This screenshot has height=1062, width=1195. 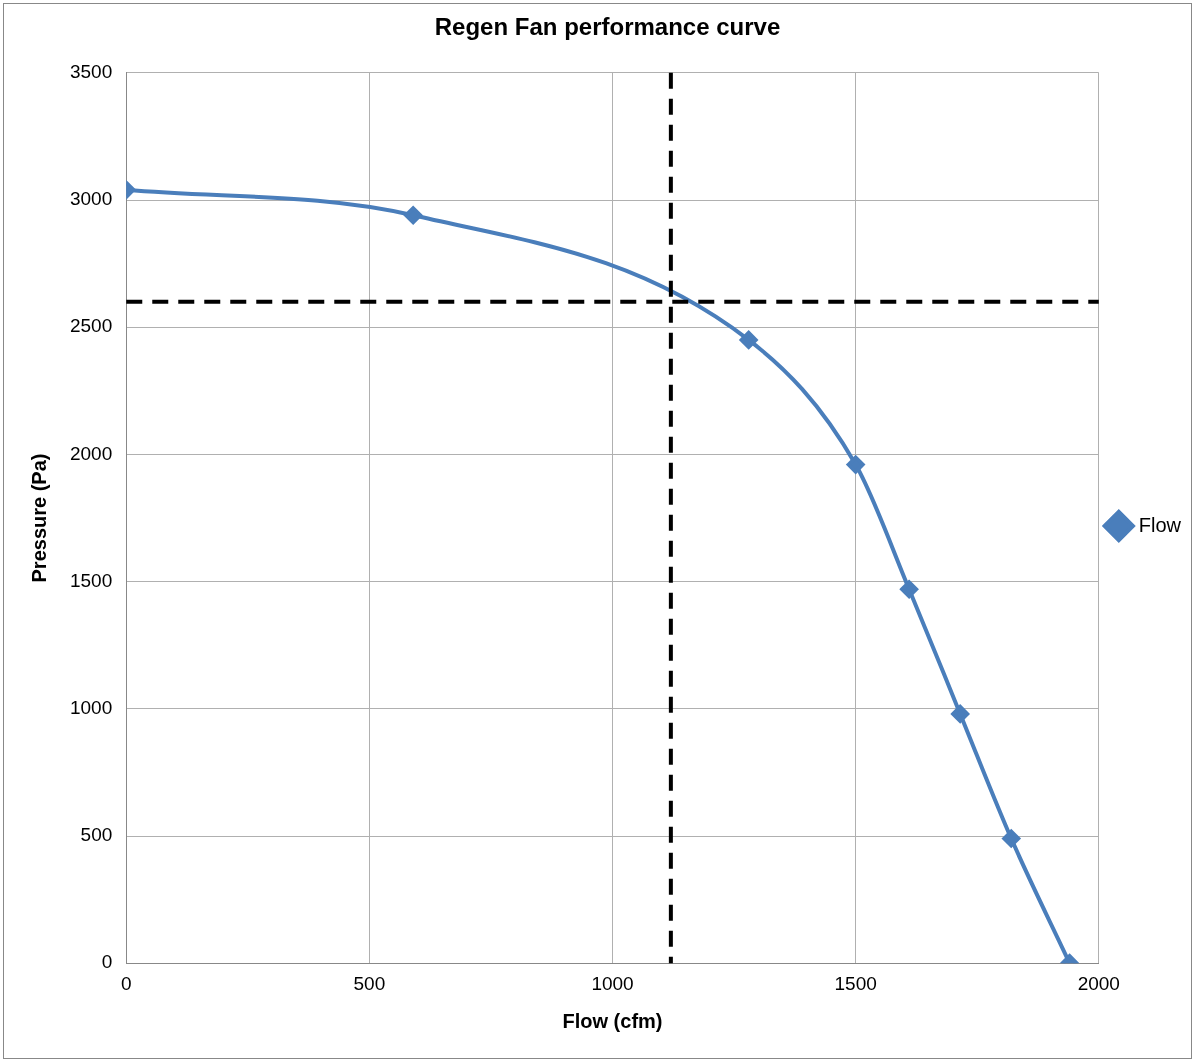 I want to click on y-tick-label: 0, so click(x=107, y=962).